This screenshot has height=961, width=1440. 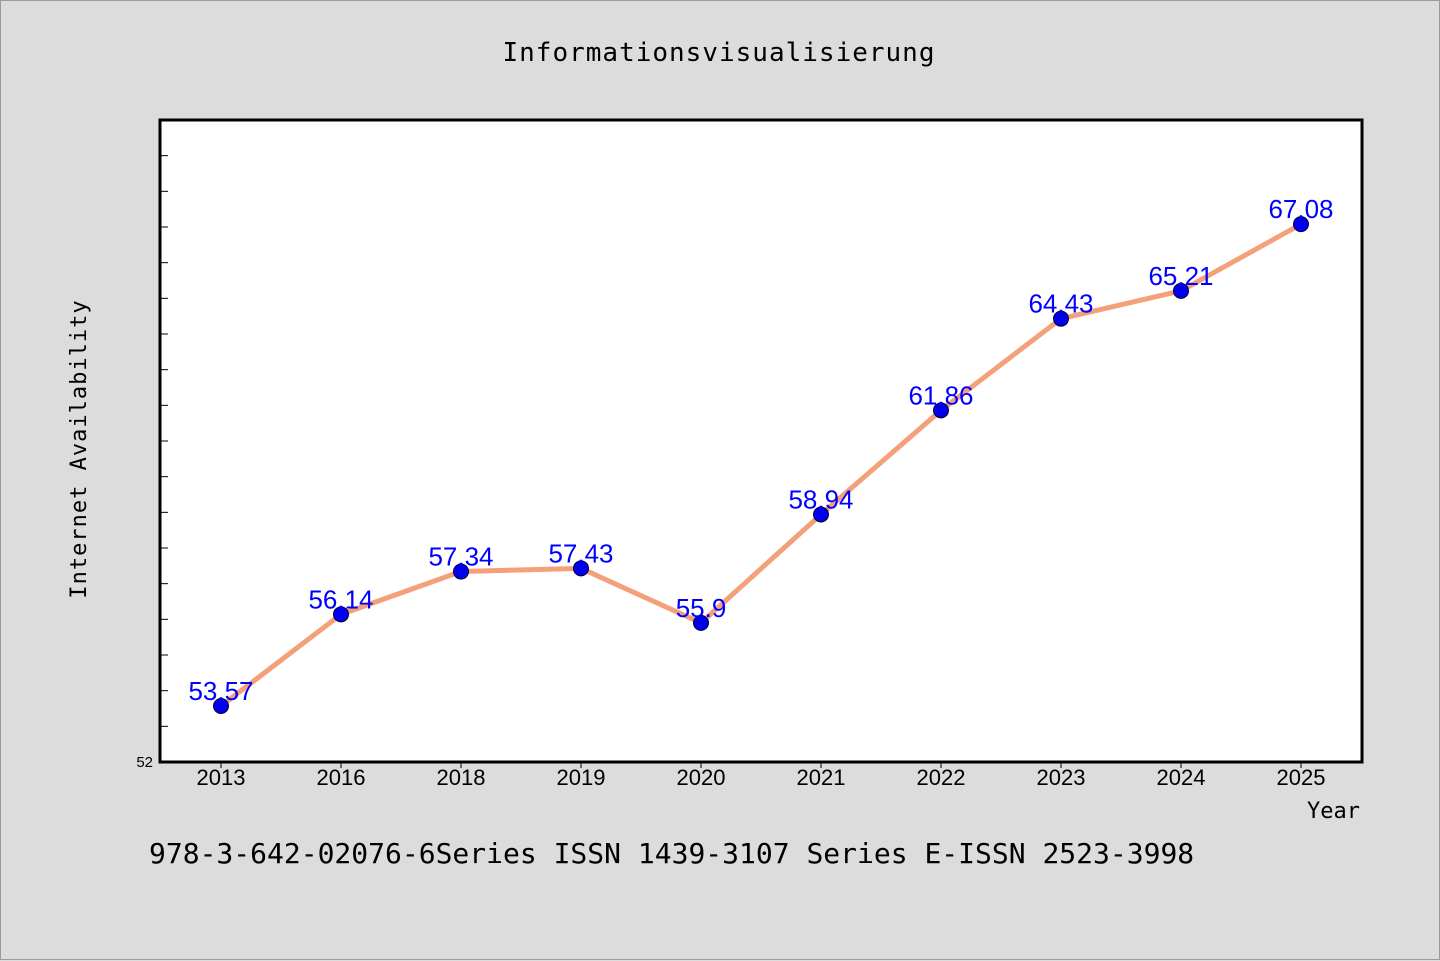 What do you see at coordinates (152, 463) in the screenshot?
I see `y-axis-ticks: 52` at bounding box center [152, 463].